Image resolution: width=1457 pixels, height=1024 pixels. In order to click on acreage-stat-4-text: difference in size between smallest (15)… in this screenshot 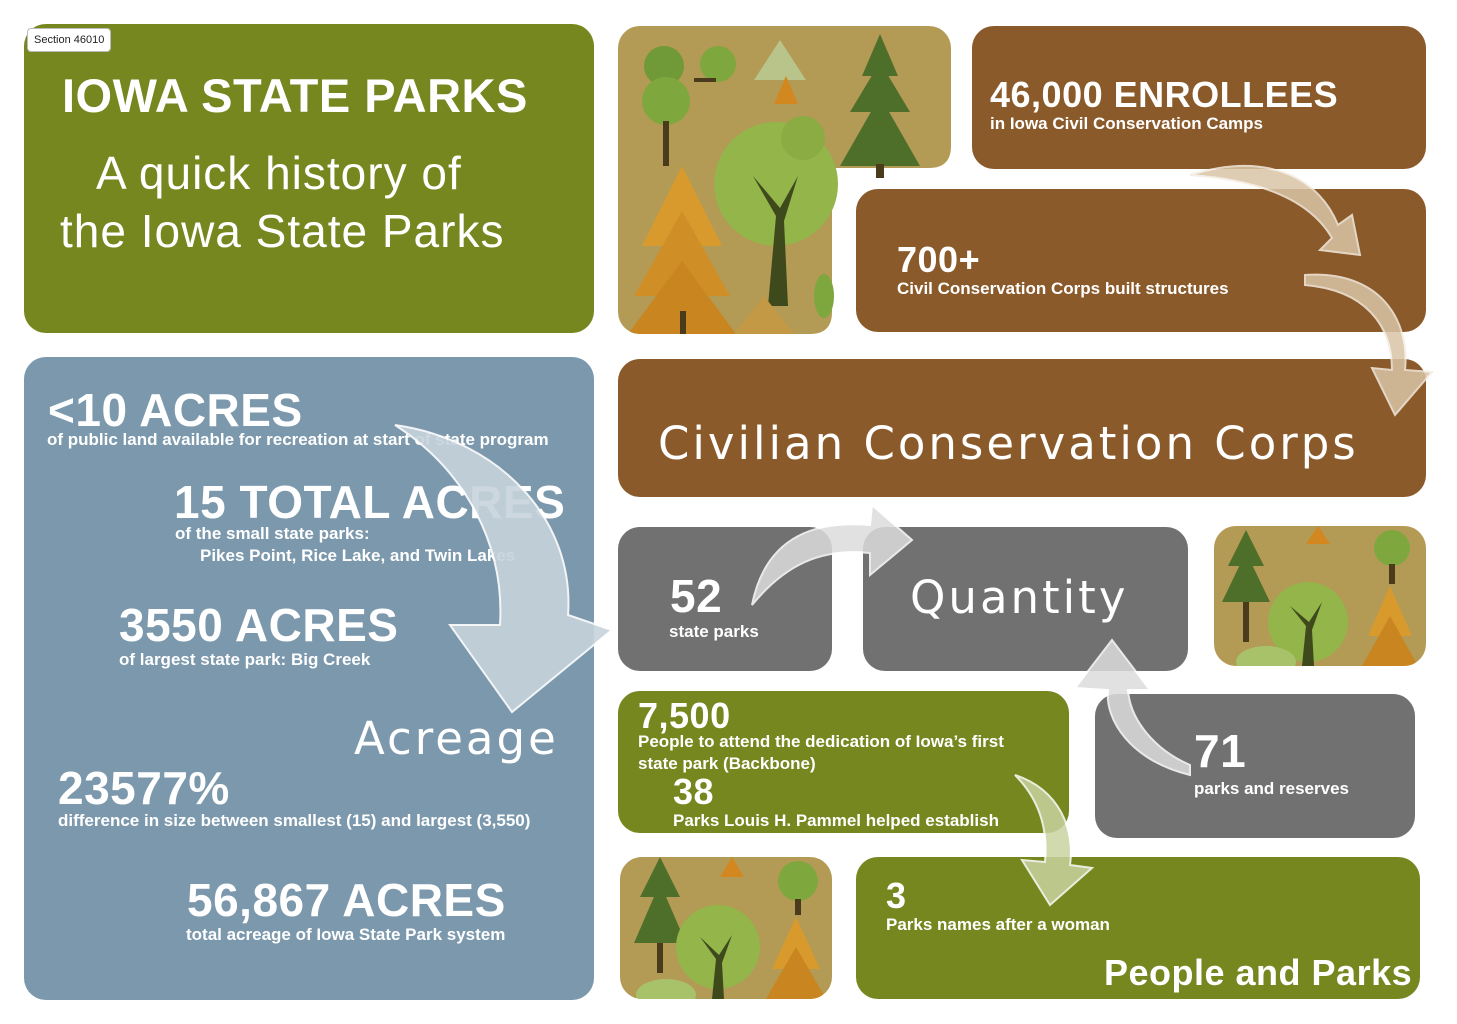, I will do `click(294, 820)`.